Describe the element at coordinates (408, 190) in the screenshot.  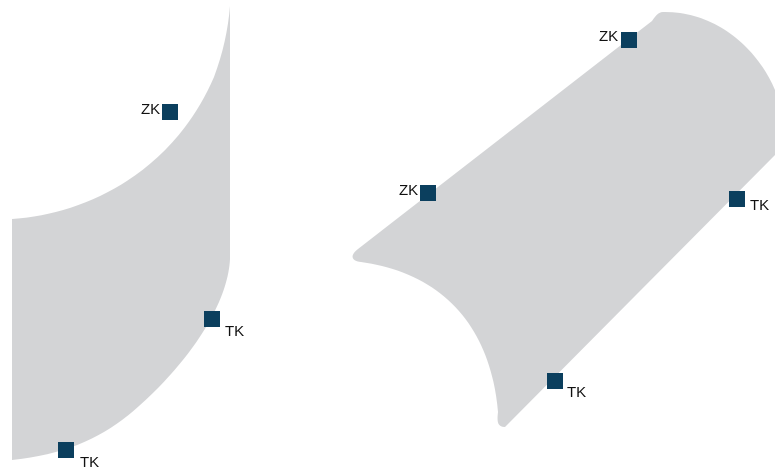
I see `right-left-zk-label: ZK` at that location.